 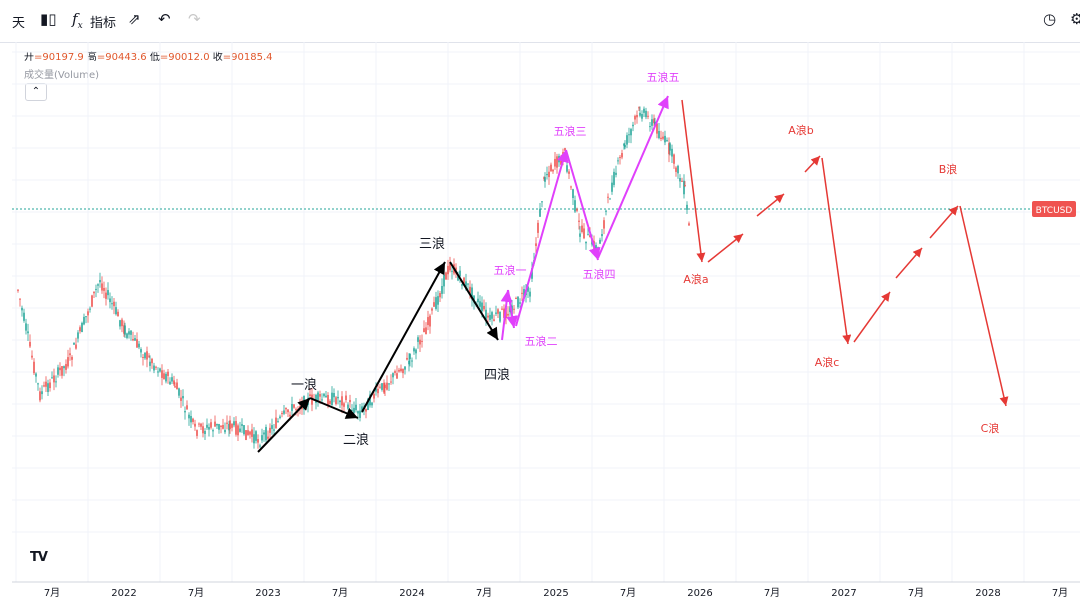 I want to click on clock-icon: ◷, so click(x=1050, y=19).